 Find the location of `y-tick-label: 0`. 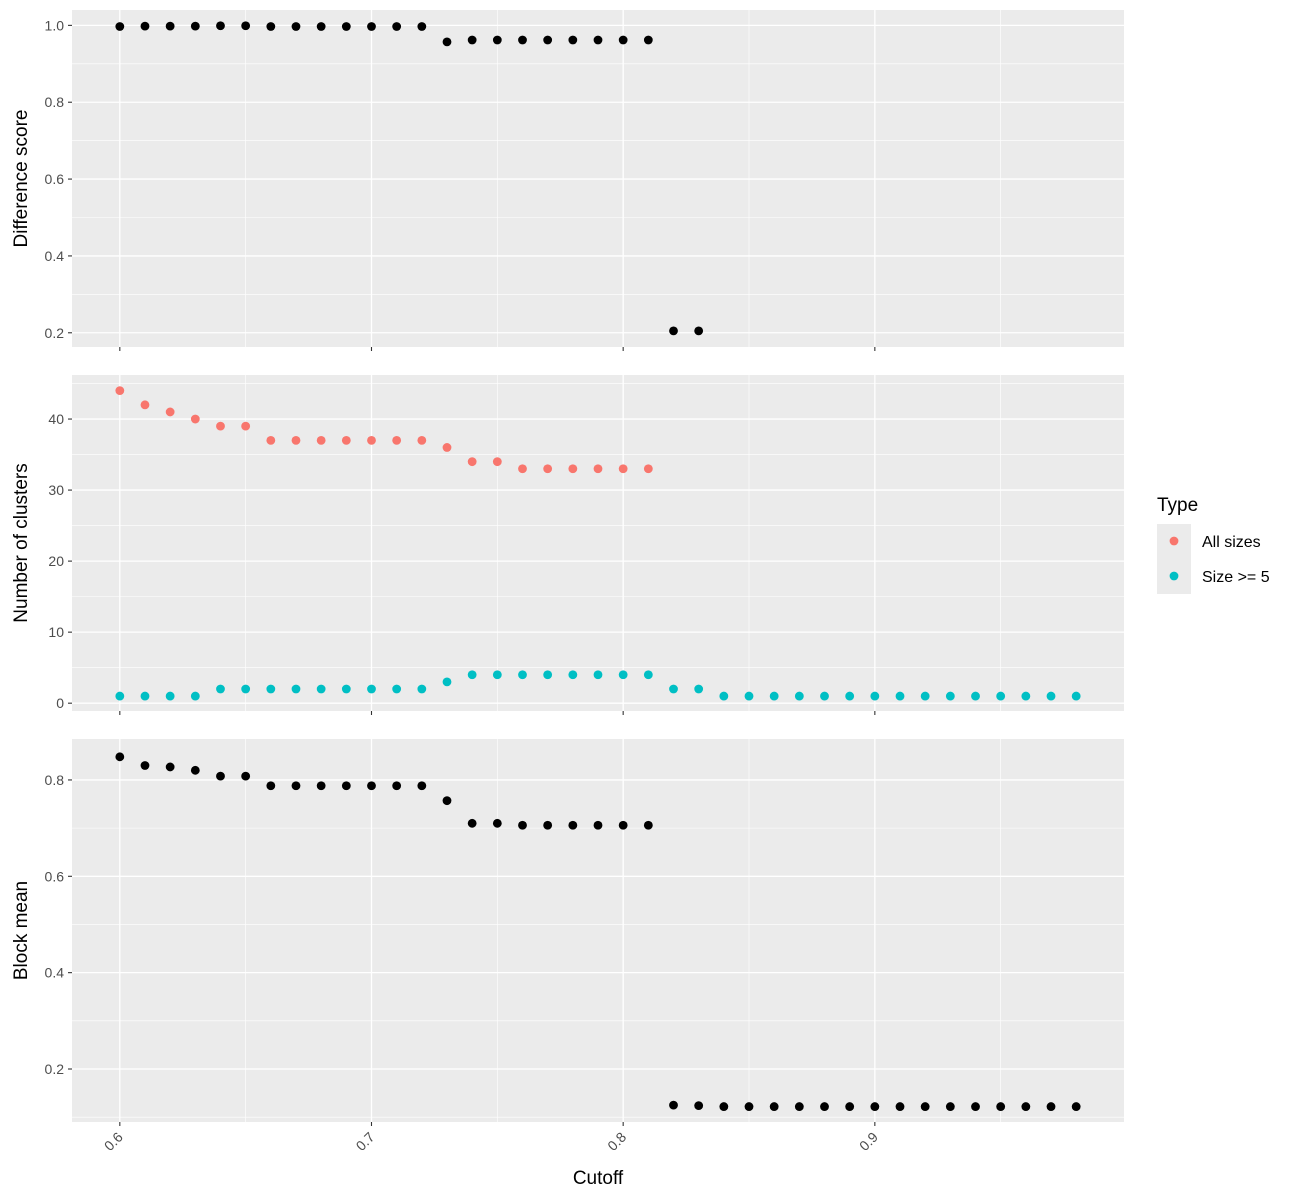

y-tick-label: 0 is located at coordinates (60, 703).